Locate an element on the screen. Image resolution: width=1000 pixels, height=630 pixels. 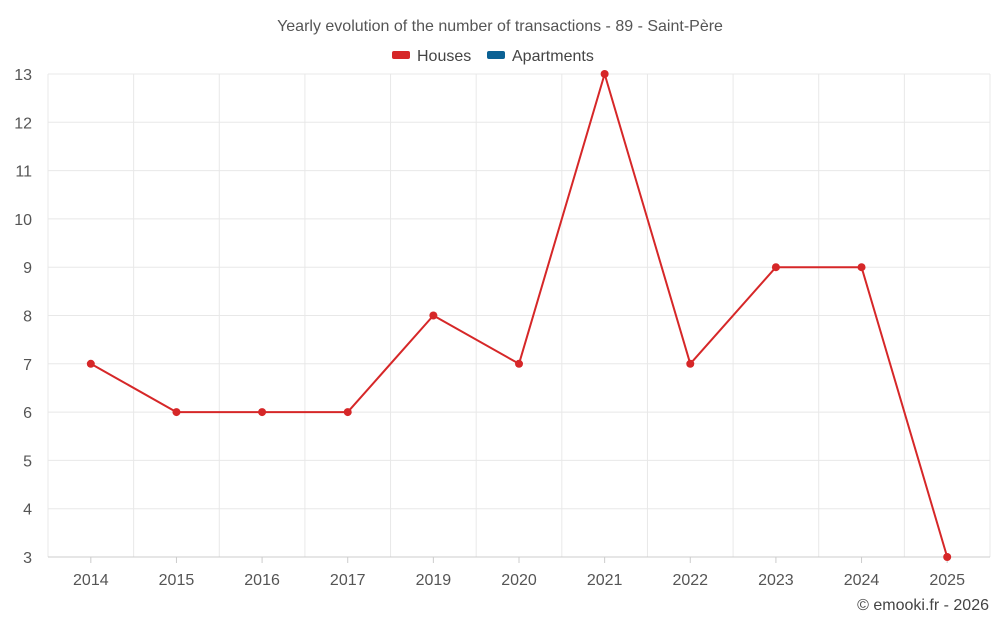
legend-item-houses: Houses is located at coordinates (431, 56).